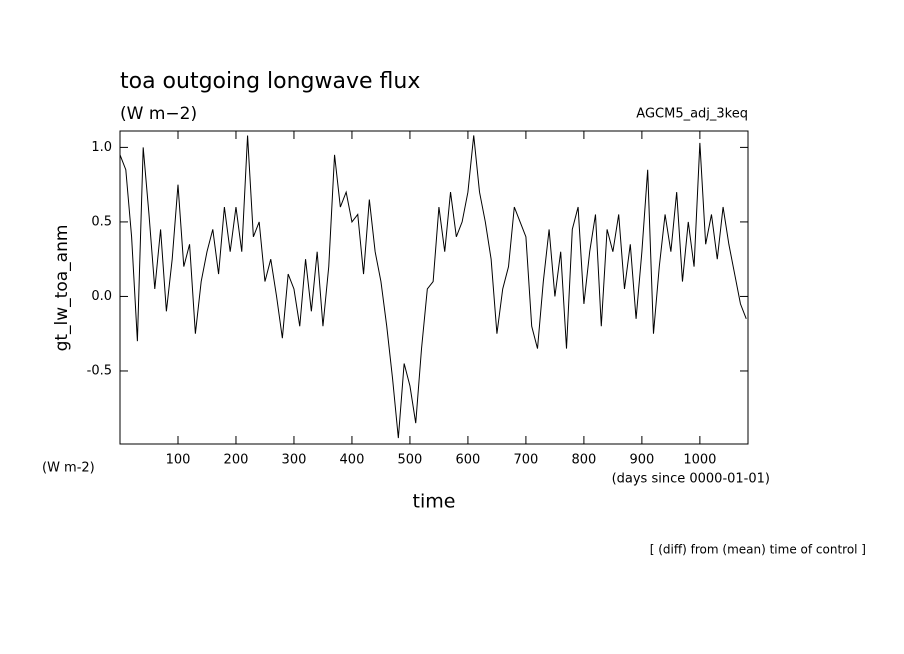 This screenshot has height=654, width=904. What do you see at coordinates (434, 502) in the screenshot?
I see `x-axis-label: time` at bounding box center [434, 502].